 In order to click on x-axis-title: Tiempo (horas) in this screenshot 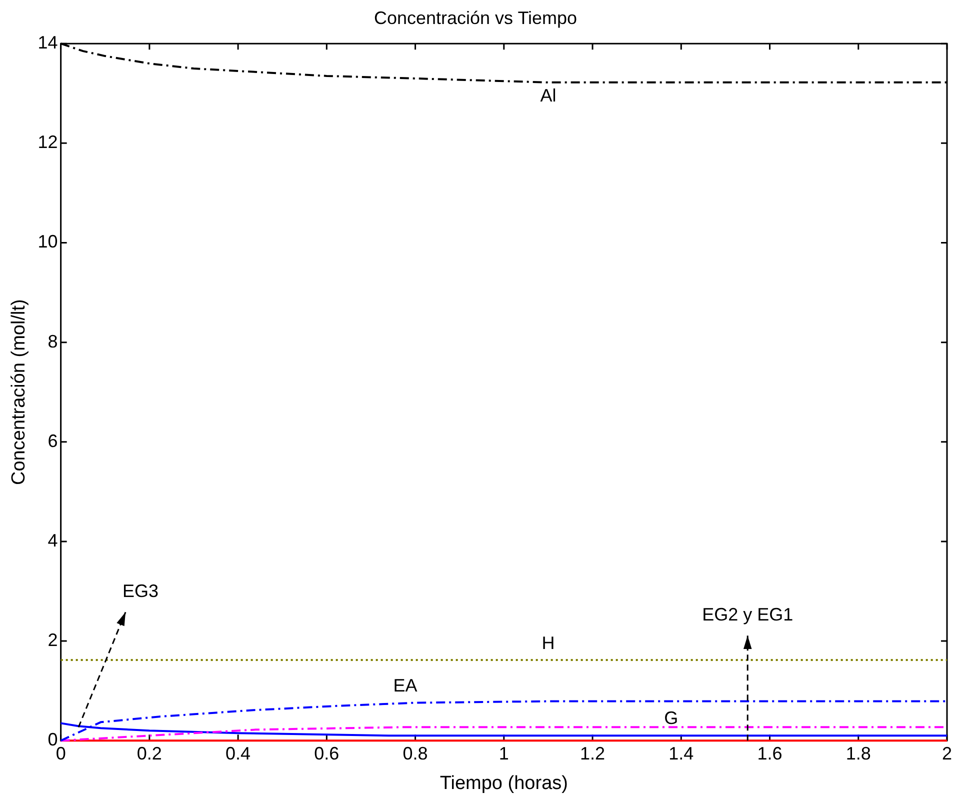, I will do `click(504, 783)`.